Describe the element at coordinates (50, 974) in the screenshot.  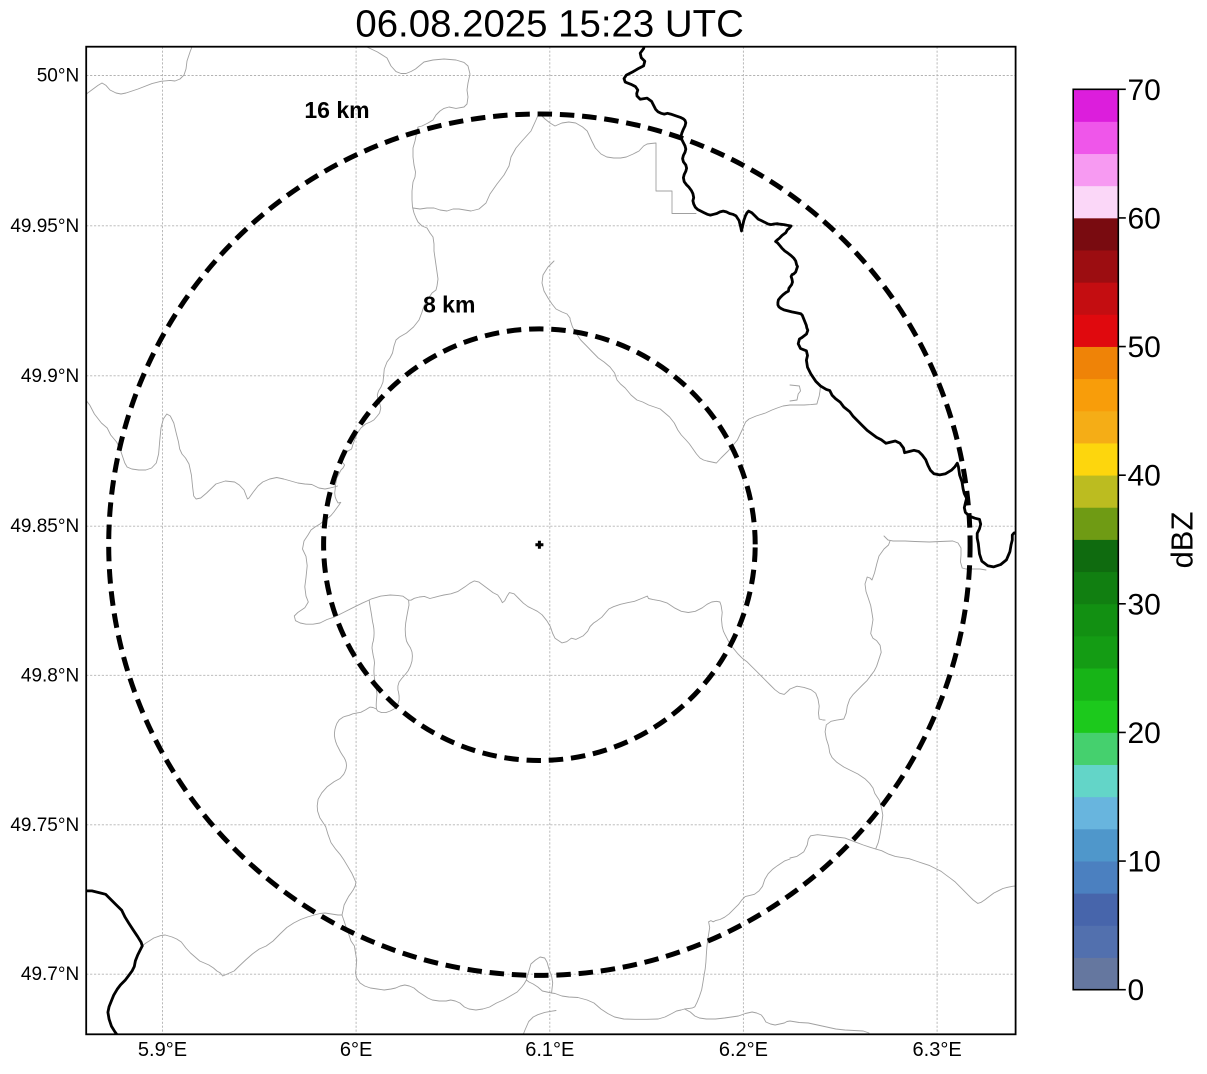
I see `svg-text: 49.7°N` at that location.